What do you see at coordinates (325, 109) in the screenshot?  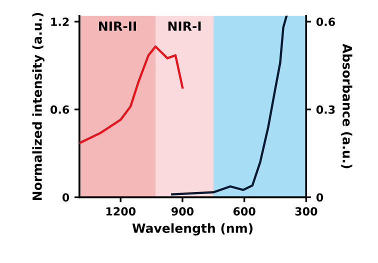 I see `y2-tick-label: 0.3` at bounding box center [325, 109].